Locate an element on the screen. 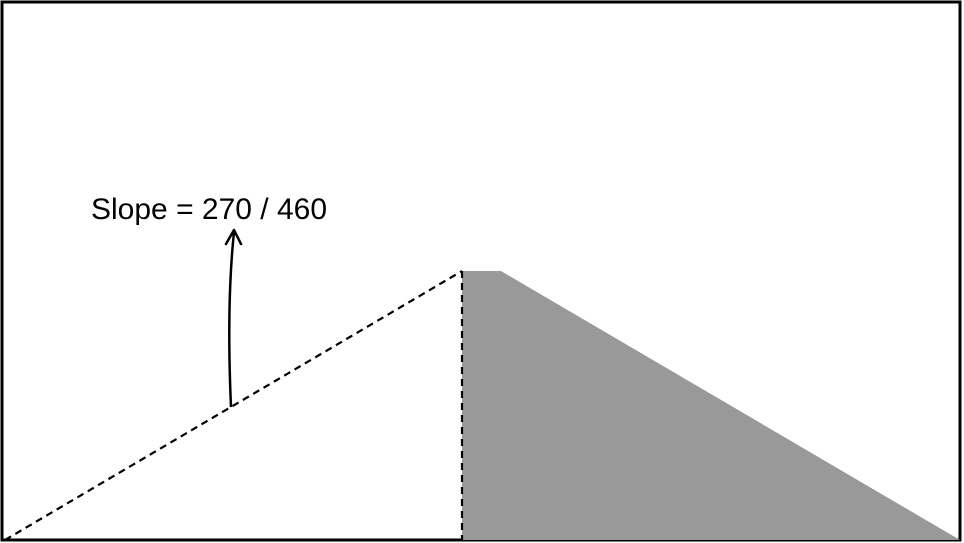  curved-up-arrow-icon is located at coordinates (233, 318).